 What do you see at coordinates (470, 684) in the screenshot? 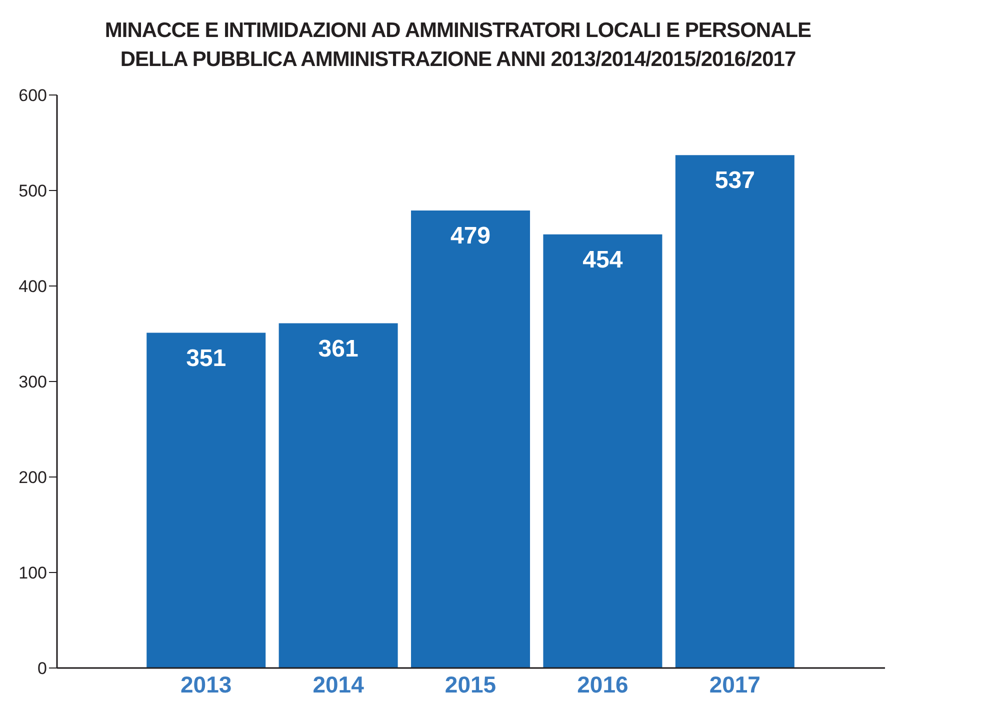
I see `x-tick-label: 2015` at bounding box center [470, 684].